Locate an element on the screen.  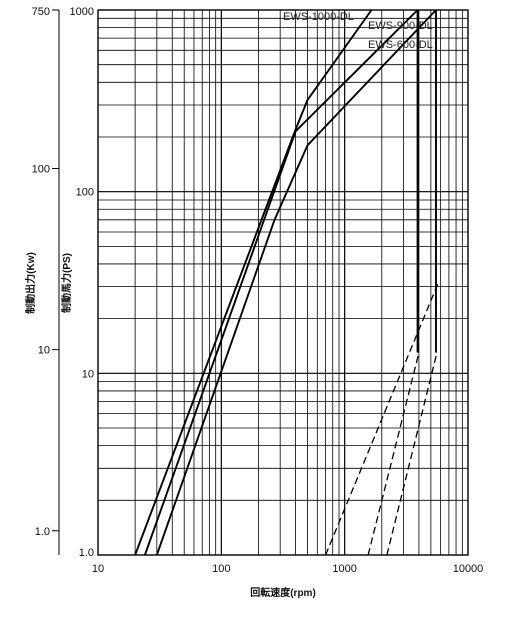
ps-tick-label: 1.0 is located at coordinates (86, 553).